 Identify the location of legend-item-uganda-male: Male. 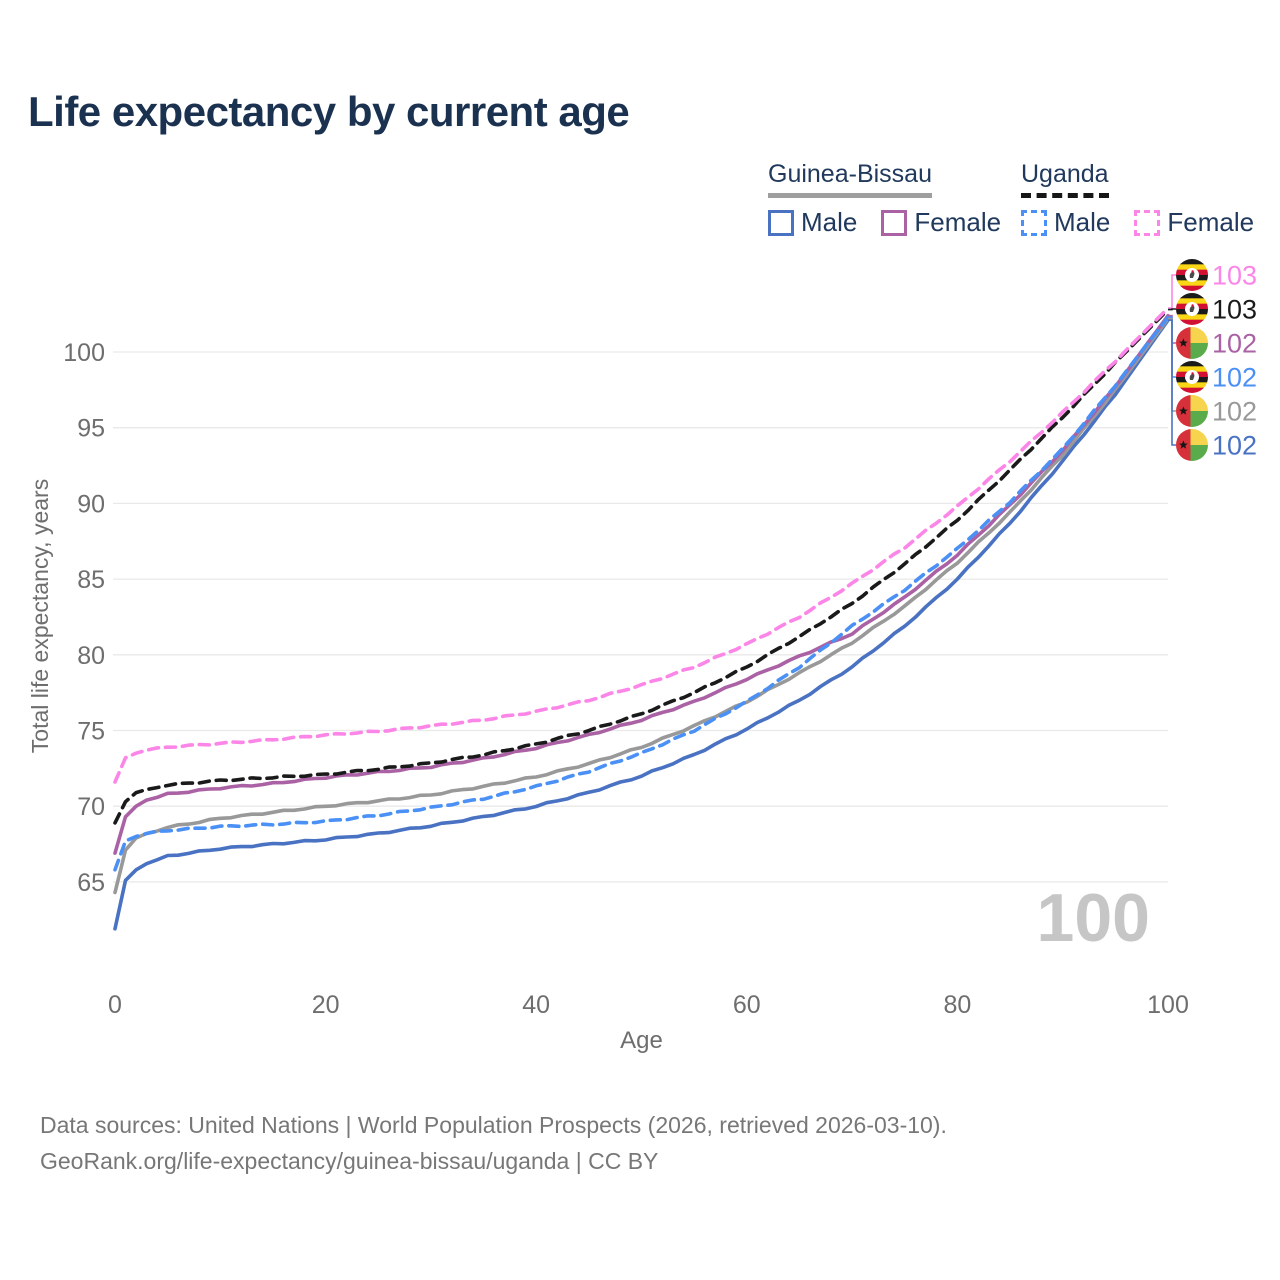
(1065, 222).